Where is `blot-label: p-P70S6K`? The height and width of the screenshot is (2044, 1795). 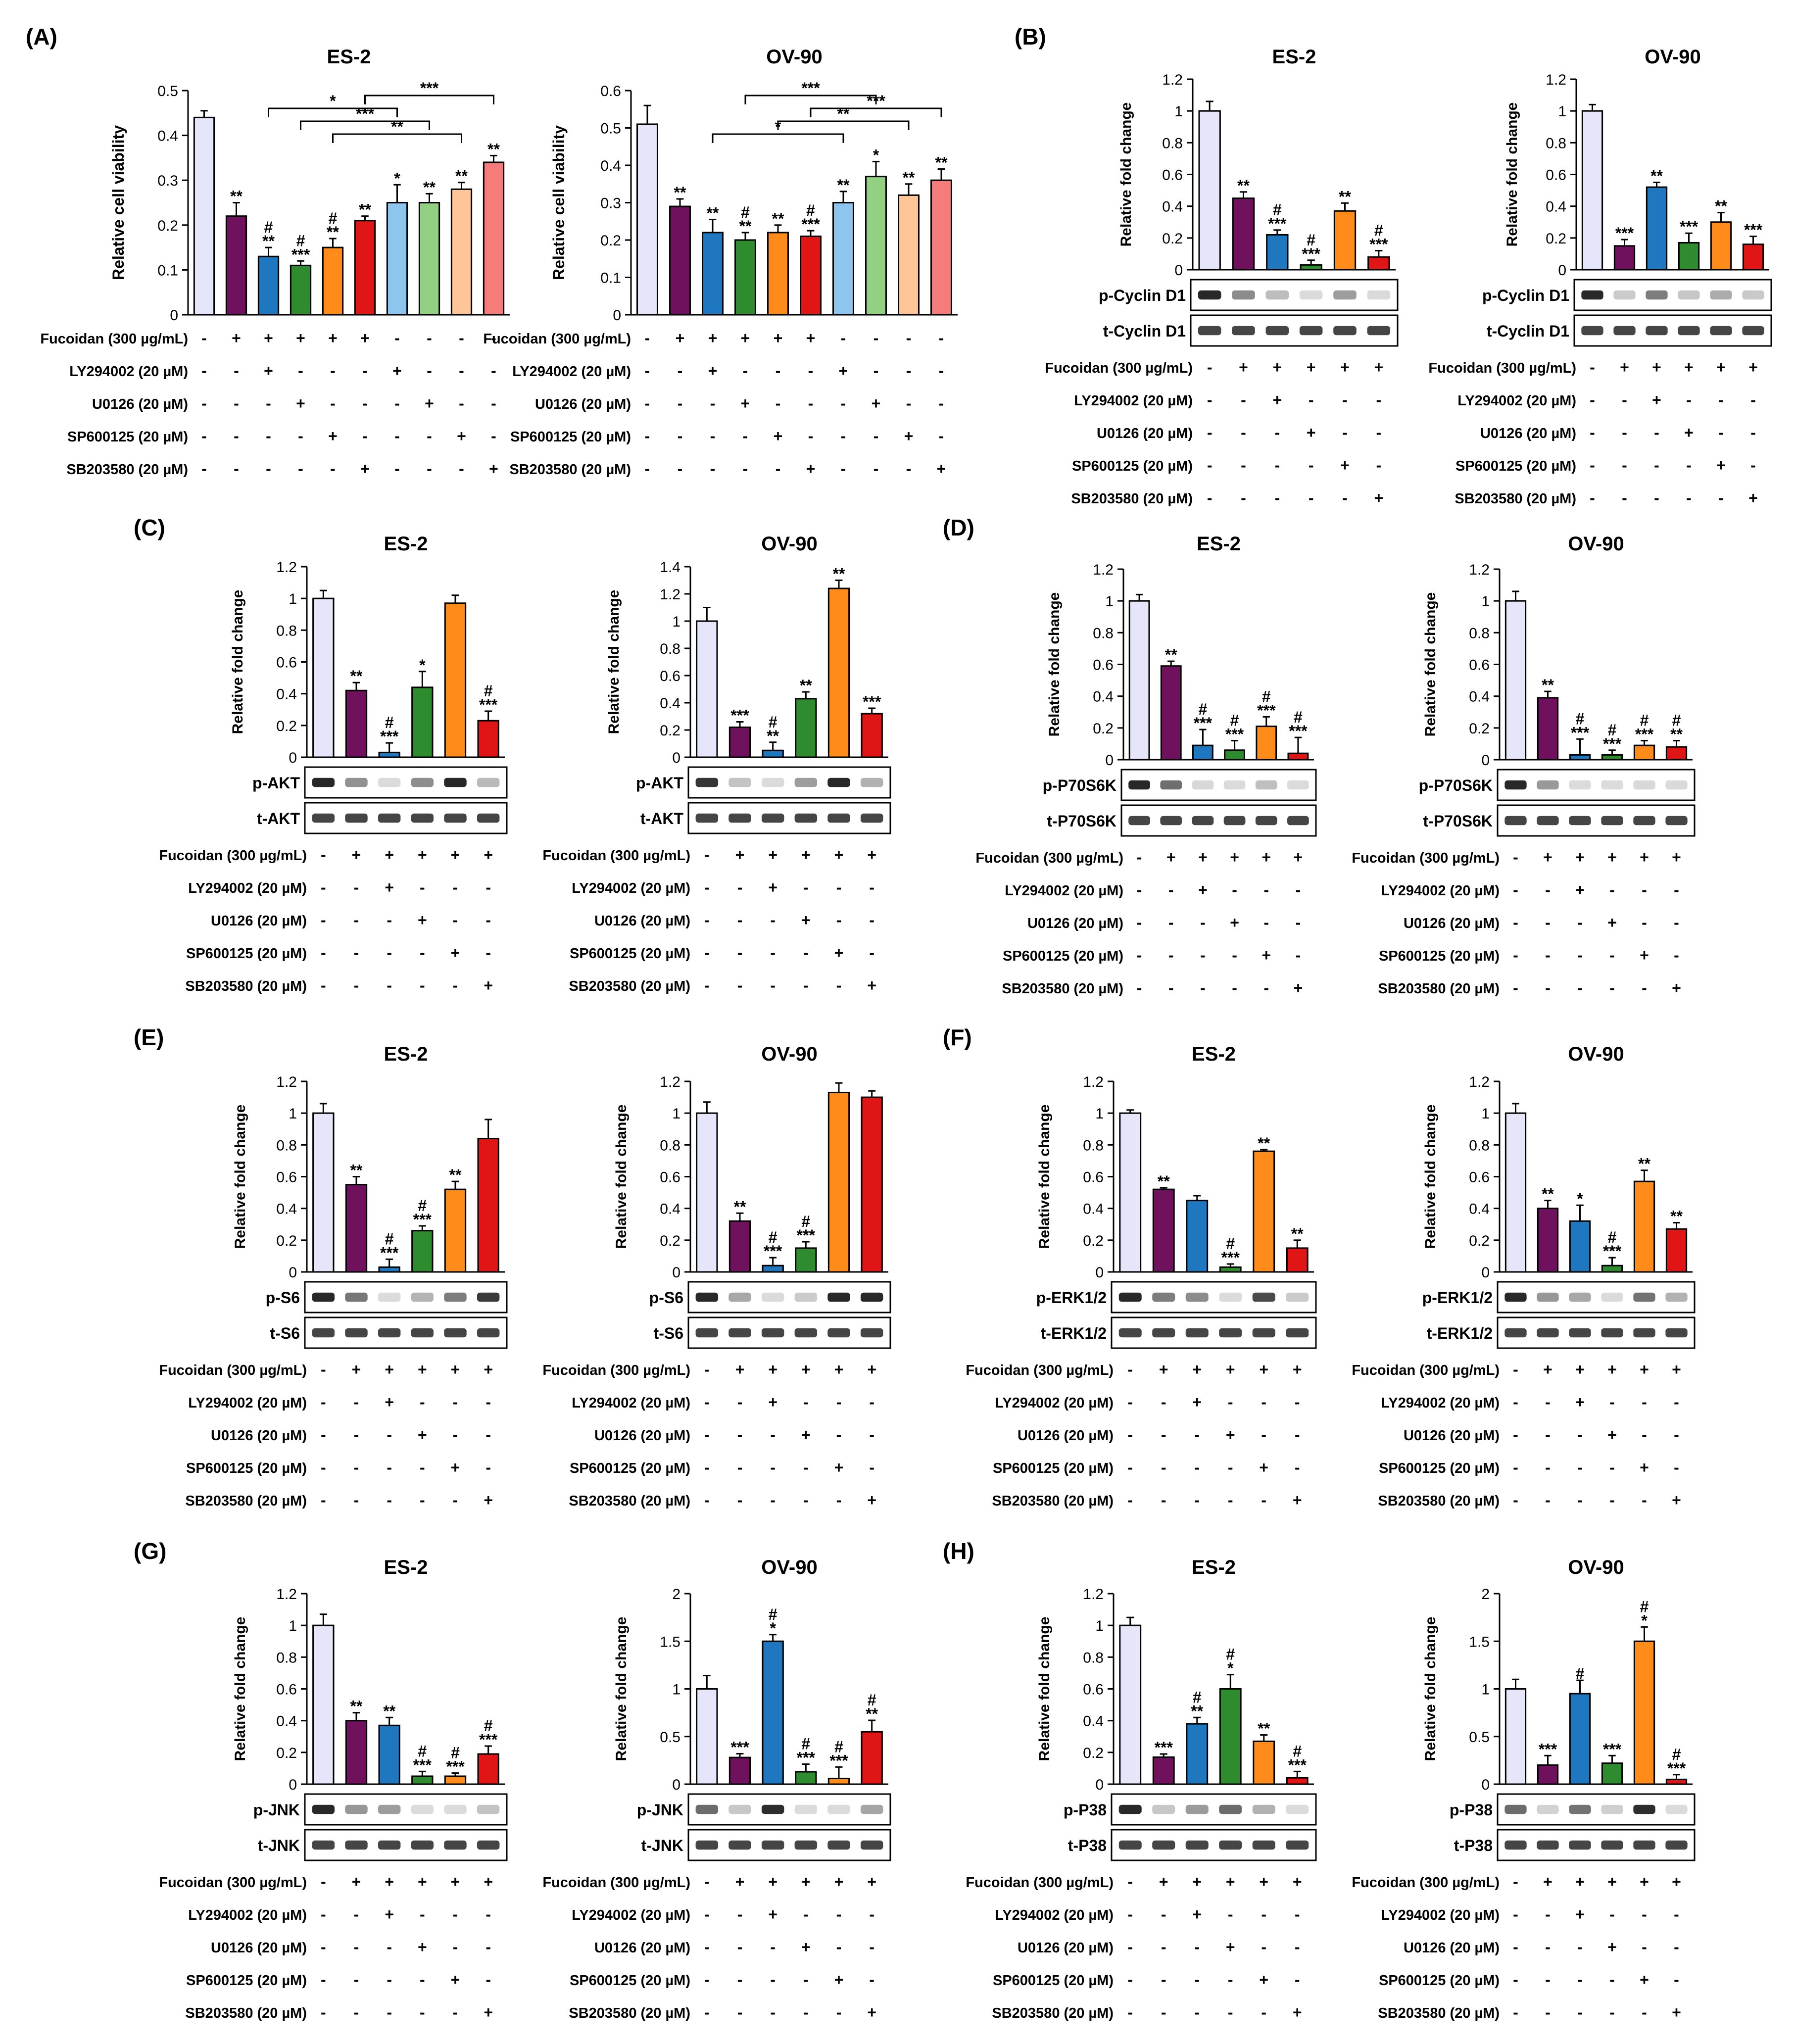 blot-label: p-P70S6K is located at coordinates (1079, 785).